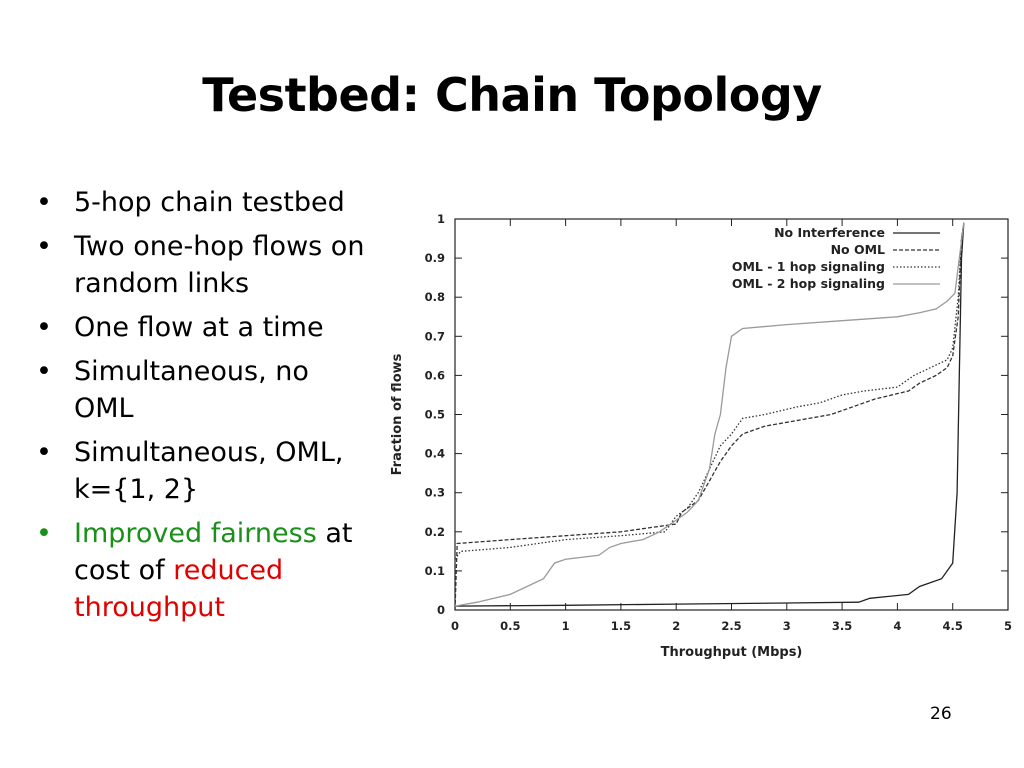 The width and height of the screenshot is (1024, 768). What do you see at coordinates (441, 219) in the screenshot?
I see `y-tick-label: 1` at bounding box center [441, 219].